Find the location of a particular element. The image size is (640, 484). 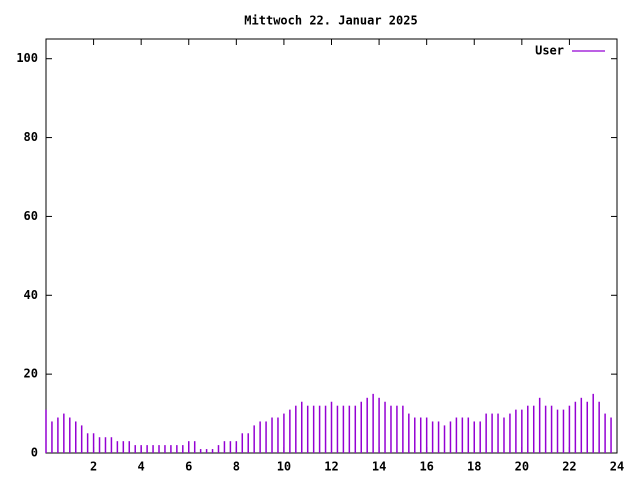

x-tick-label: 2 is located at coordinates (93, 467).